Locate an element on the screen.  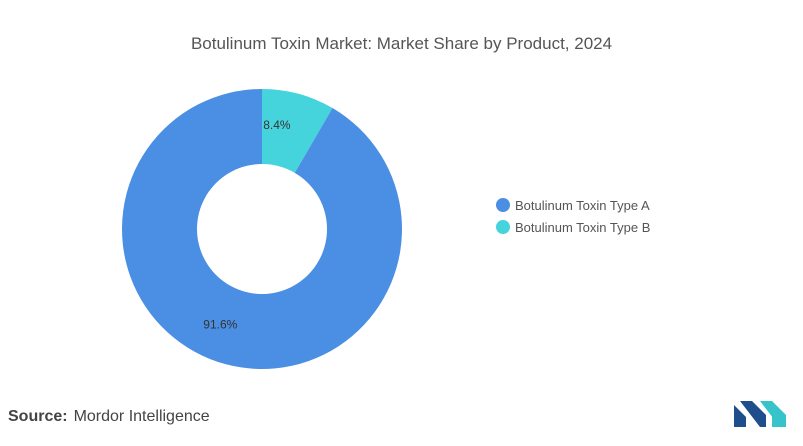
legend-item-type-b: Botulinum Toxin Type B is located at coordinates (573, 227).